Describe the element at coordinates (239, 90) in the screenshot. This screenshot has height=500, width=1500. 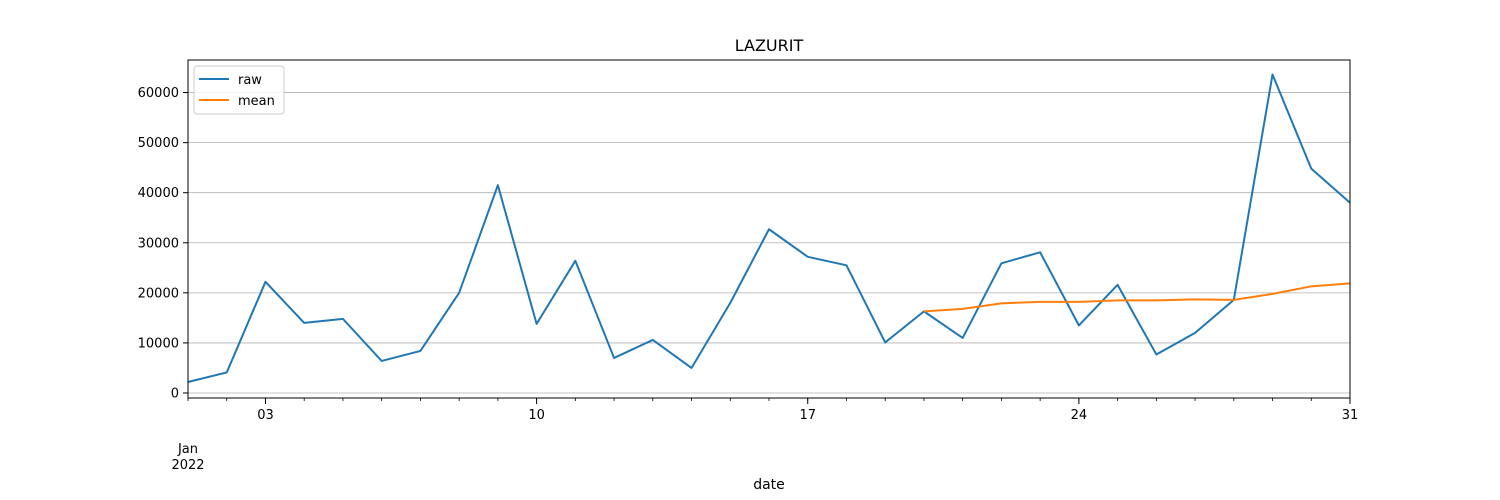
I see `legend: raw mean` at that location.